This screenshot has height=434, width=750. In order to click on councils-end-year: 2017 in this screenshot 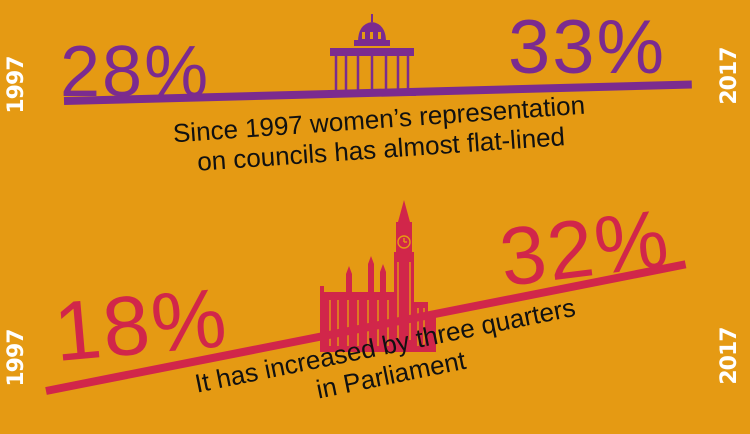, I will do `click(729, 76)`.